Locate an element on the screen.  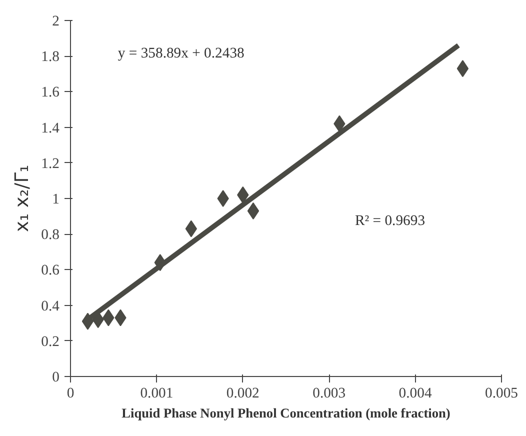
y-tick-label: 1.6 is located at coordinates (50, 92).